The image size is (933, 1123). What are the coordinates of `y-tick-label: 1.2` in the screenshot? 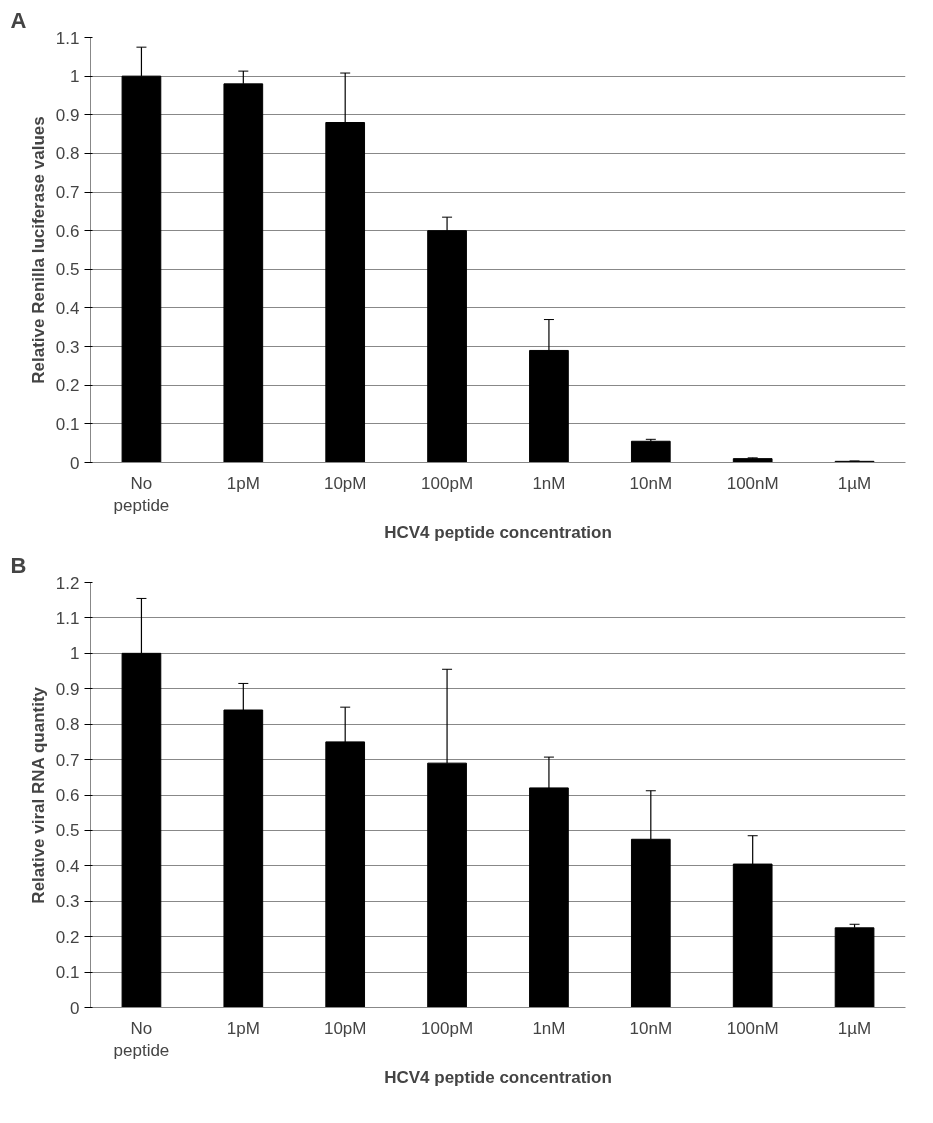 It's located at (67, 583).